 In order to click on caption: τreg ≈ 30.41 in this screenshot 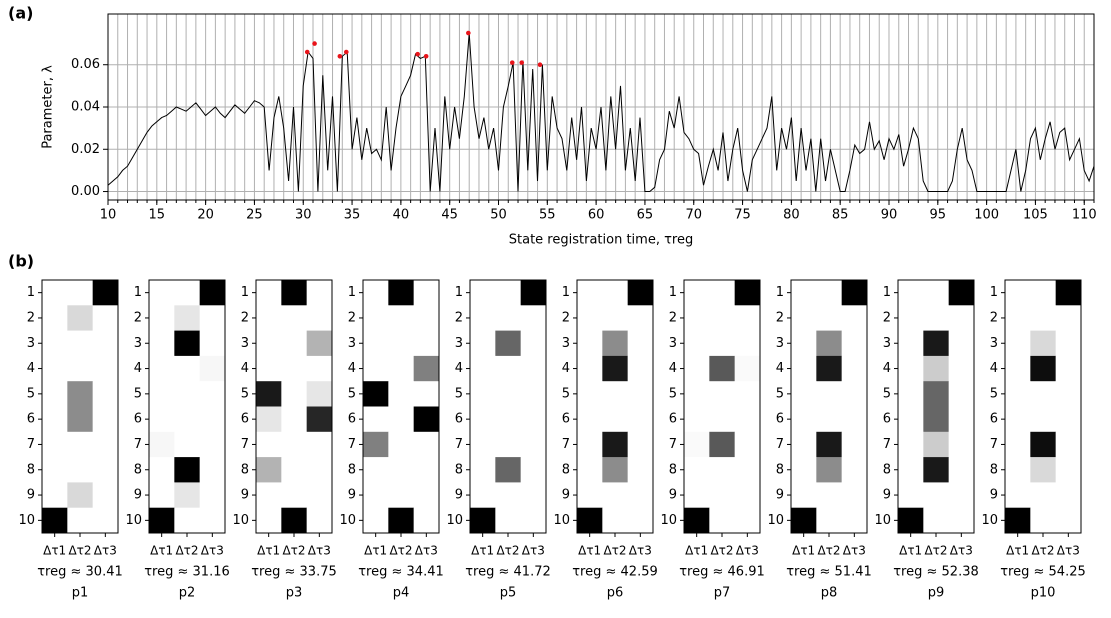, I will do `click(80, 572)`.